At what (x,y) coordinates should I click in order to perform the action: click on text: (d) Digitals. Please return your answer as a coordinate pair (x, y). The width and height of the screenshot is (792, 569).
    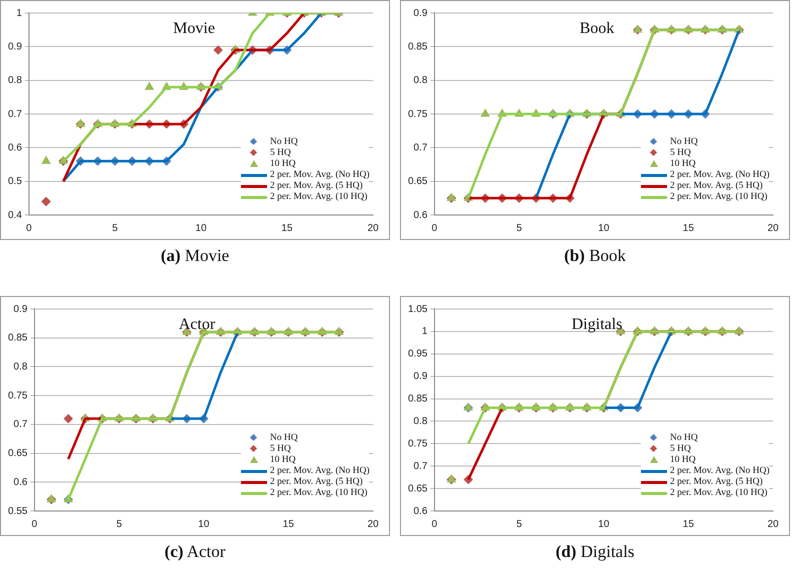
    Looking at the image, I should click on (595, 552).